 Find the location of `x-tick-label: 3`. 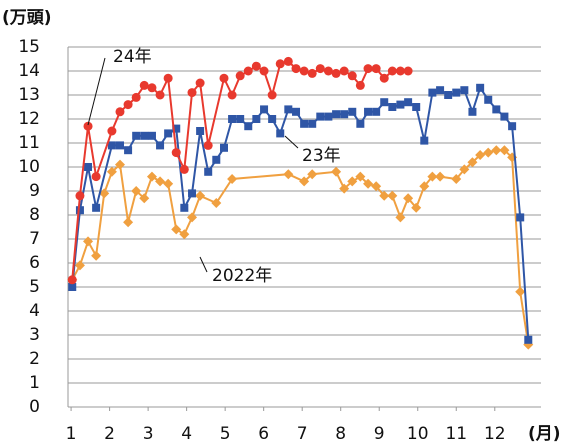

x-tick-label: 3 is located at coordinates (148, 434).